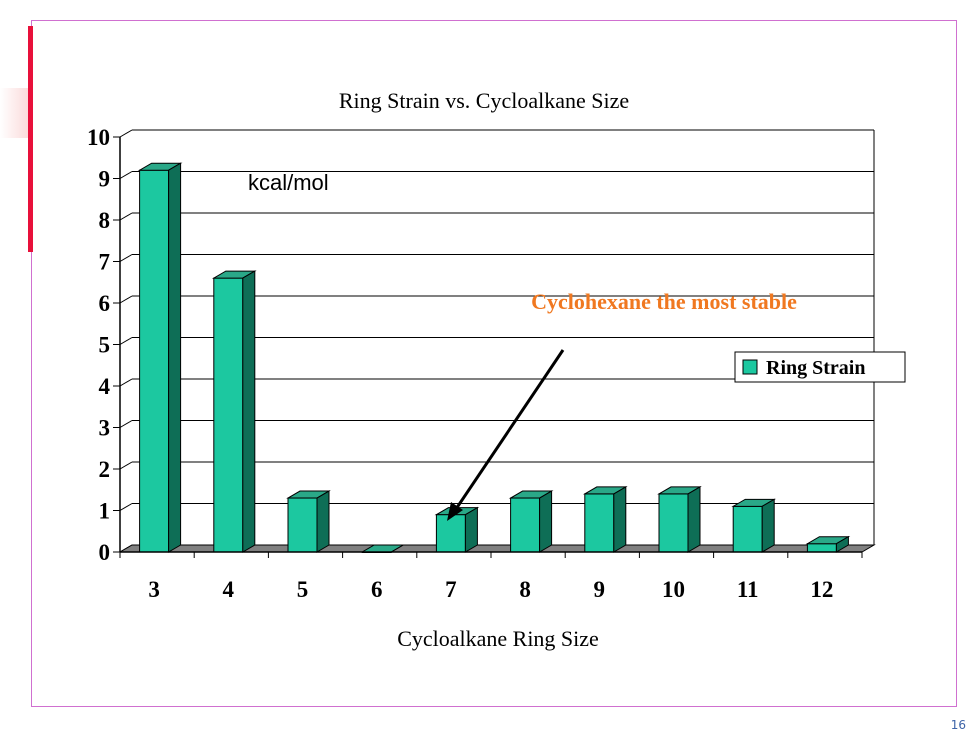 The width and height of the screenshot is (980, 735). Describe the element at coordinates (105, 386) in the screenshot. I see `y-tick-label: 4` at that location.